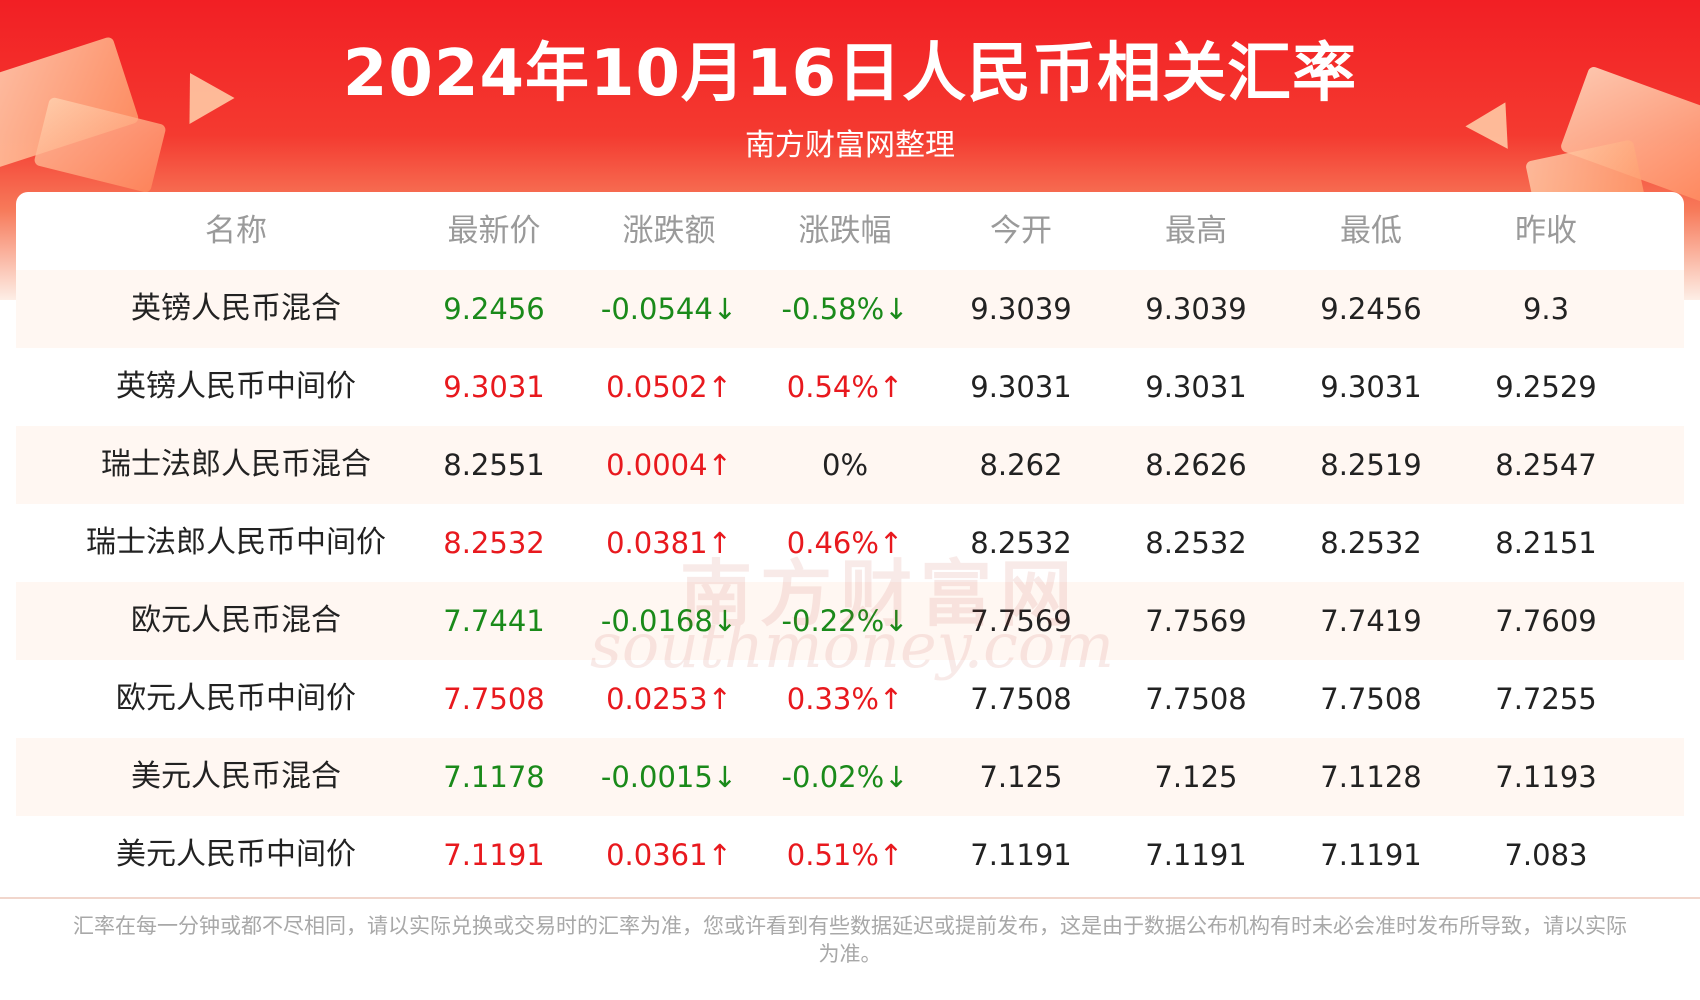 The width and height of the screenshot is (1700, 1000). What do you see at coordinates (845, 621) in the screenshot?
I see `cell-change-percent: -0.22%↓` at bounding box center [845, 621].